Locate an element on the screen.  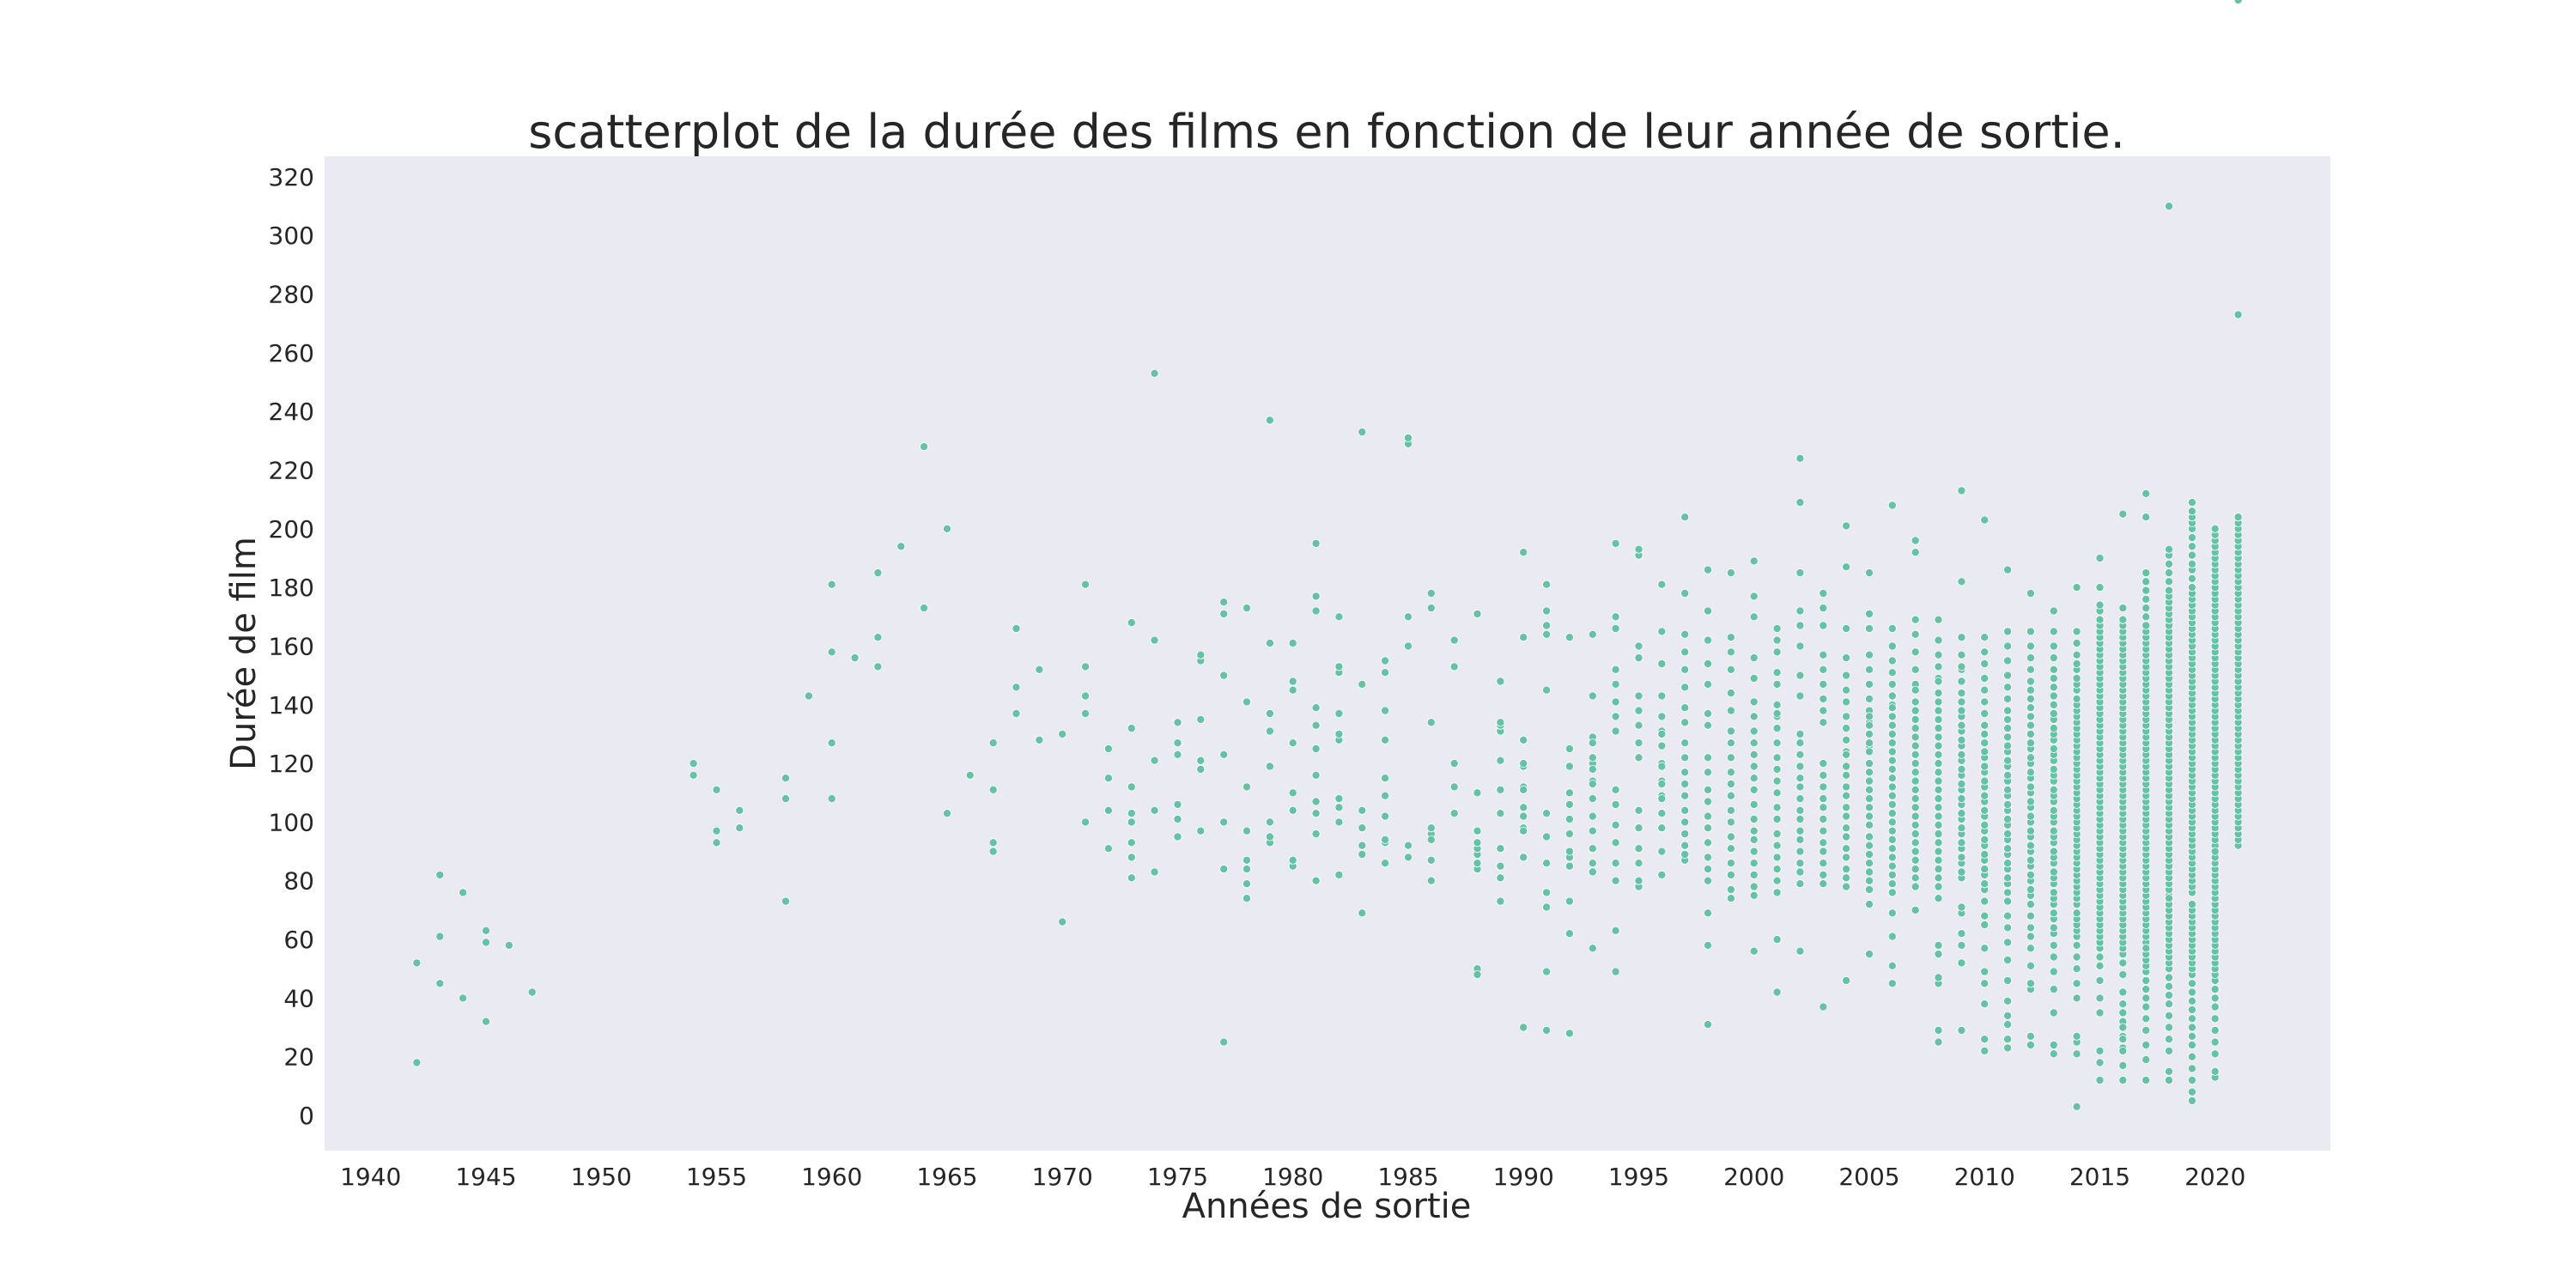
y-tick-label: 140 is located at coordinates (291, 705).